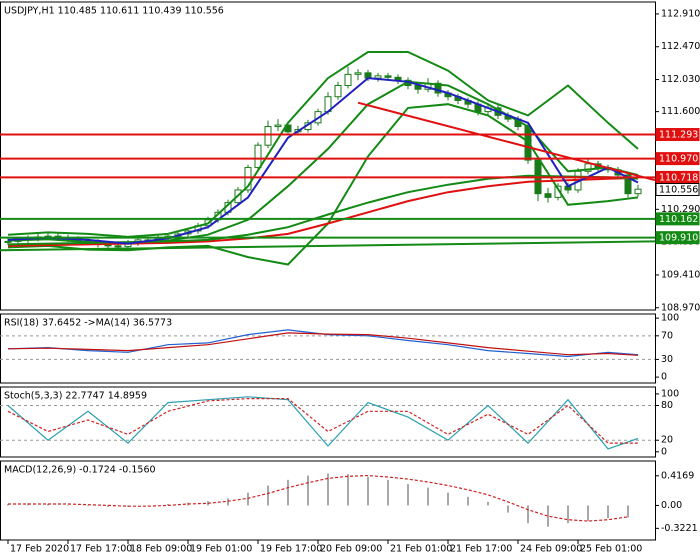  What do you see at coordinates (481, 549) in the screenshot?
I see `x-tick-label: 21 Feb 17:00` at bounding box center [481, 549].